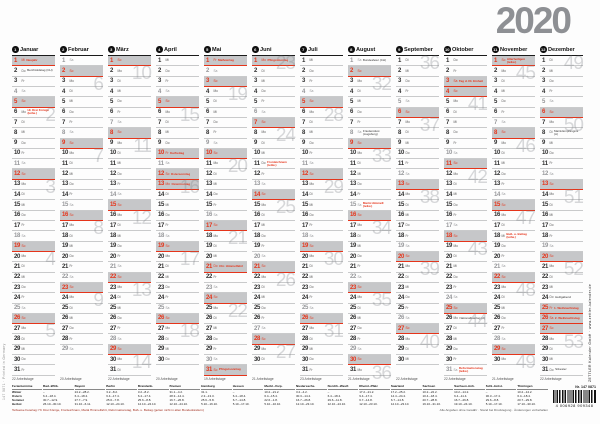 This screenshot has width=600, height=424. What do you see at coordinates (561, 49) in the screenshot?
I see `month-name: Dezember` at bounding box center [561, 49].